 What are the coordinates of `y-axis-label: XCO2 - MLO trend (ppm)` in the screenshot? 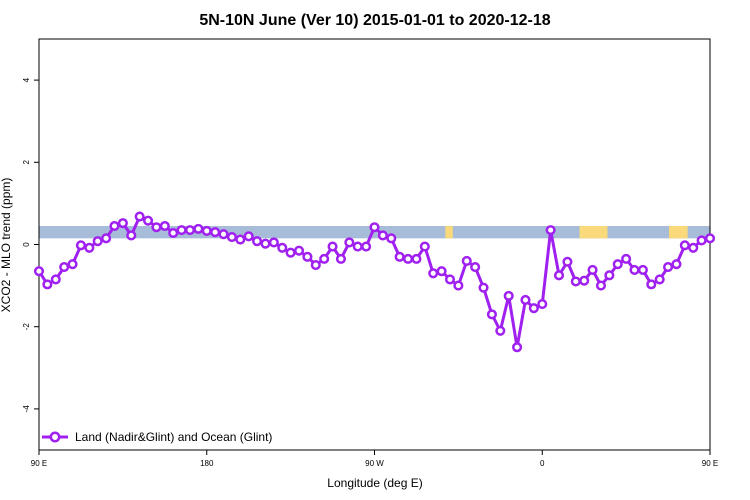 It's located at (6, 245).